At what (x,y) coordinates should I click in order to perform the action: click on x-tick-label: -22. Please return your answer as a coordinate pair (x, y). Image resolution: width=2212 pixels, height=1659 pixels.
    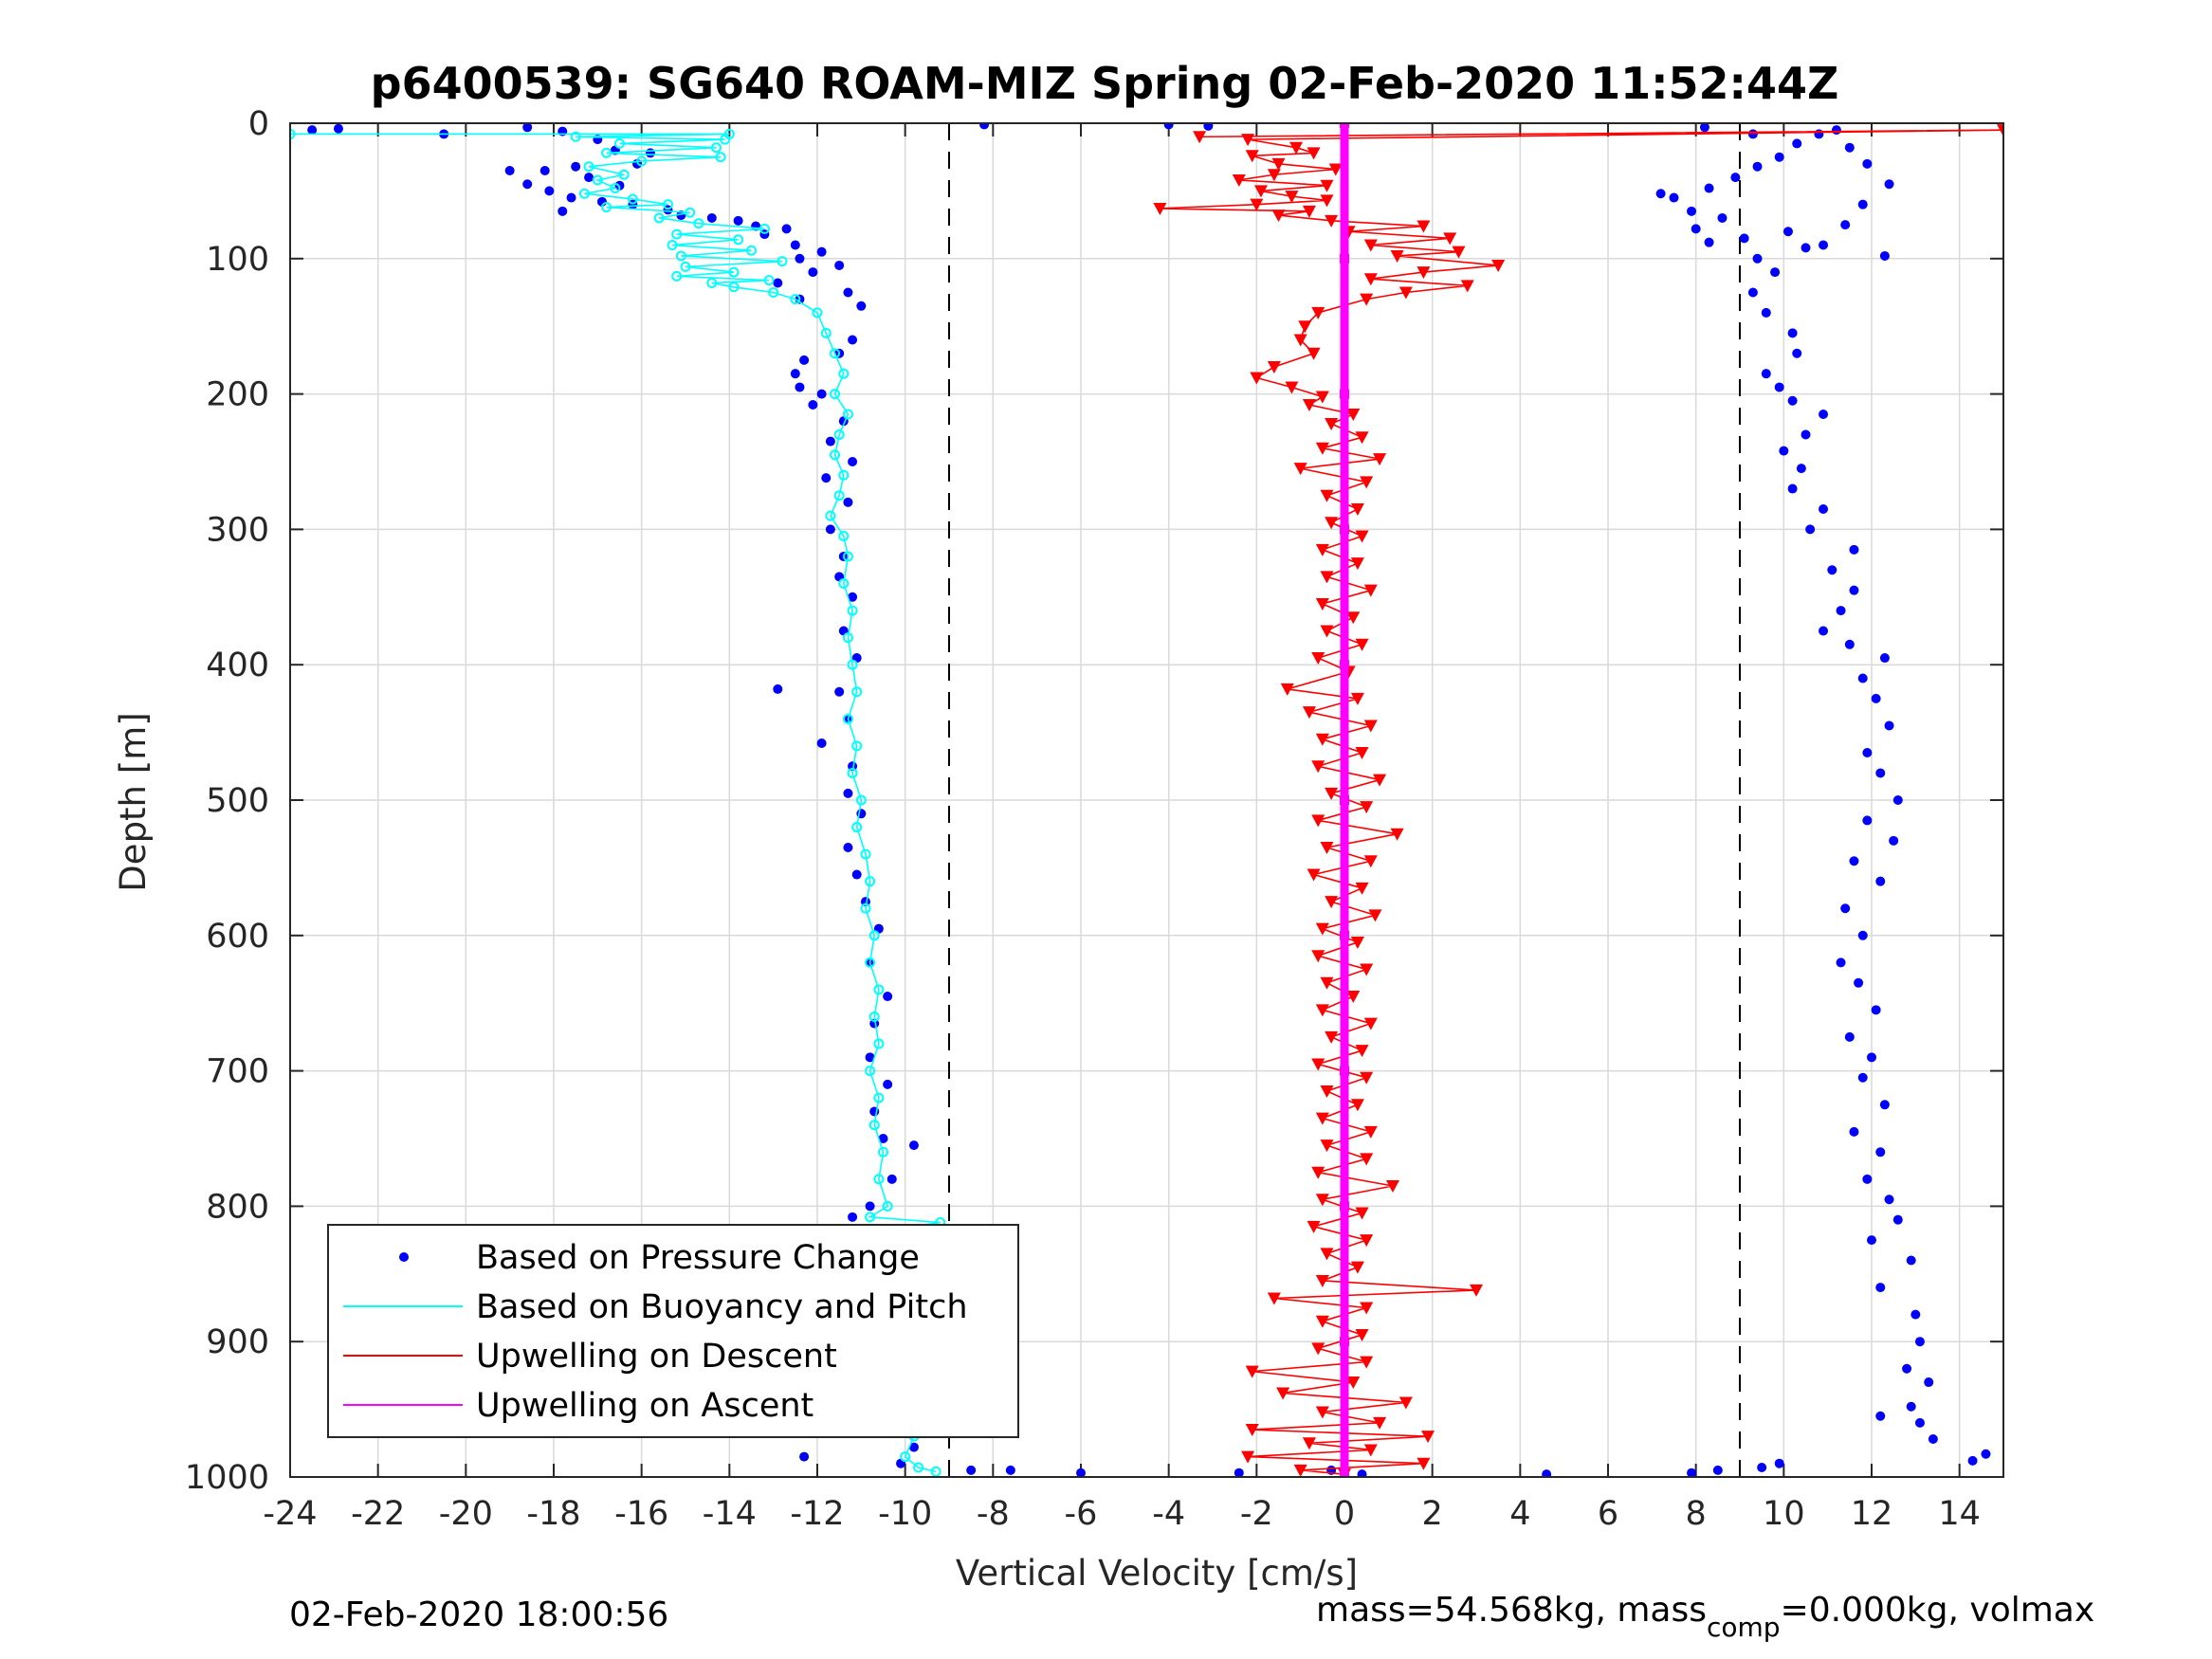
    Looking at the image, I should click on (378, 1514).